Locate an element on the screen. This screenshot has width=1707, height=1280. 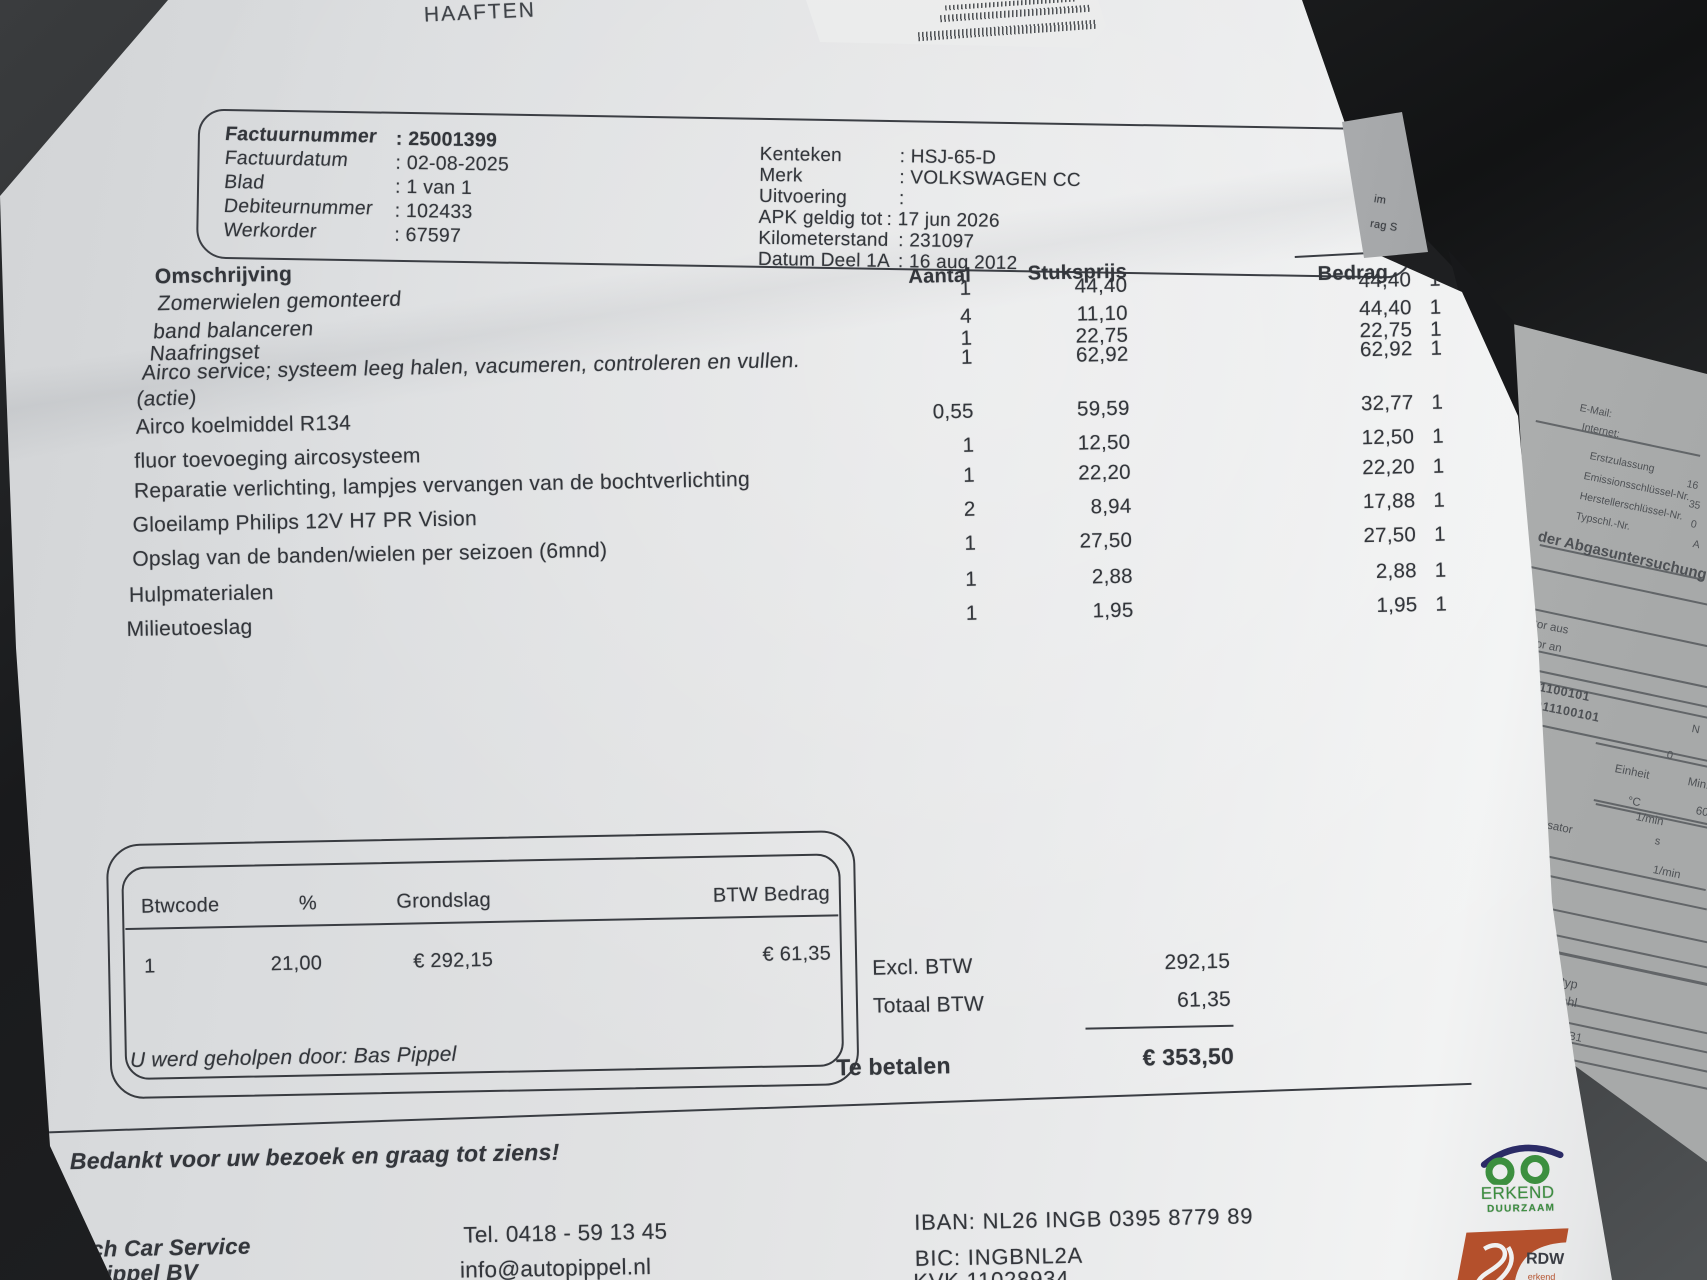
item-amount: 62,92 is located at coordinates (1386, 349).